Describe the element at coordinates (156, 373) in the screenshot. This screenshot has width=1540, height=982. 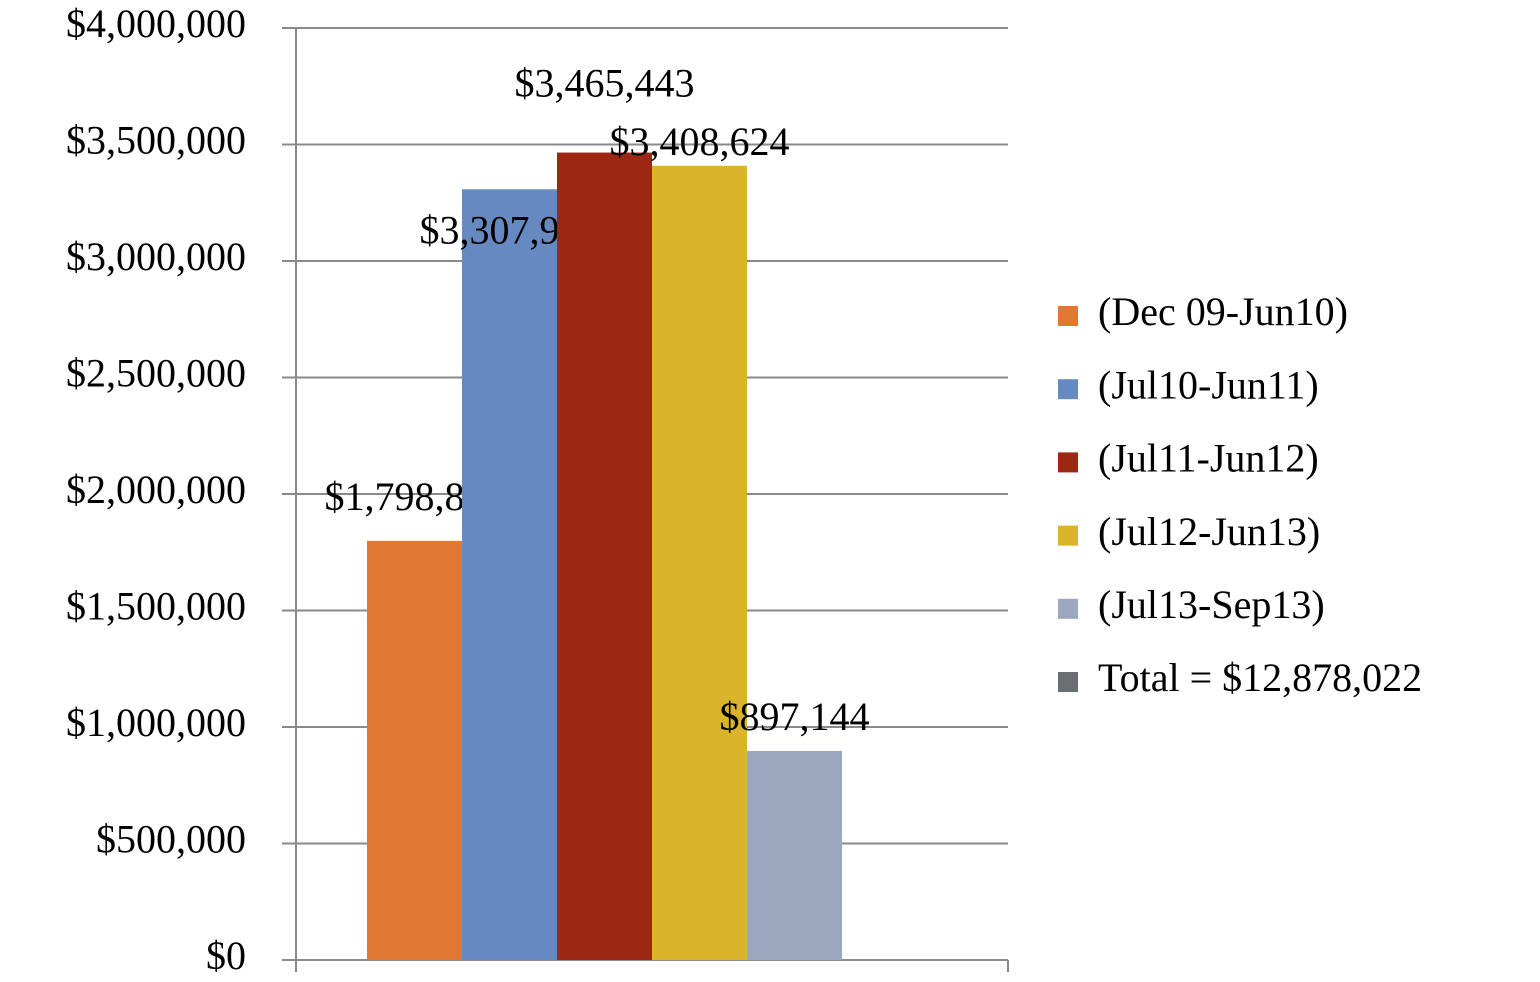
I see `y-tick-label: $2,500,000` at that location.